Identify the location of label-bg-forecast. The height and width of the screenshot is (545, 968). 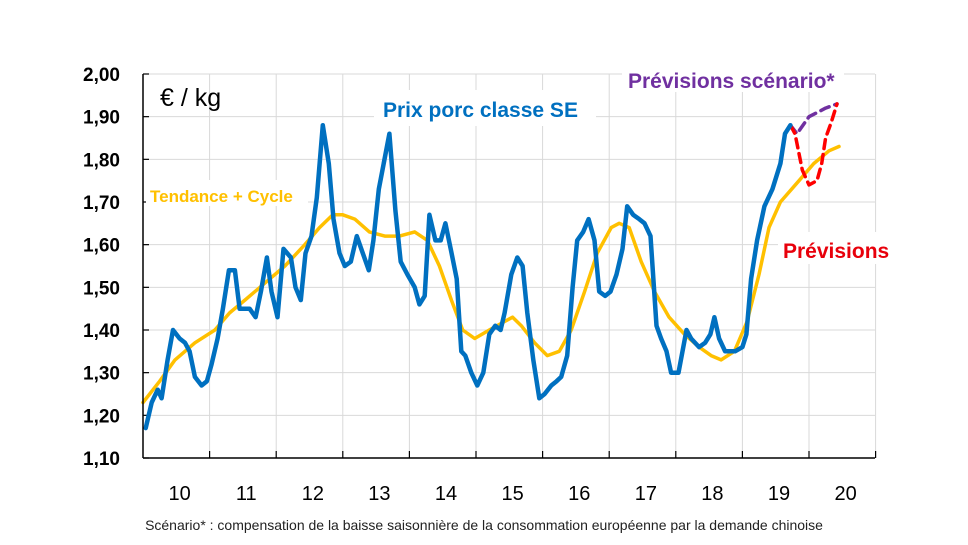
(837, 248).